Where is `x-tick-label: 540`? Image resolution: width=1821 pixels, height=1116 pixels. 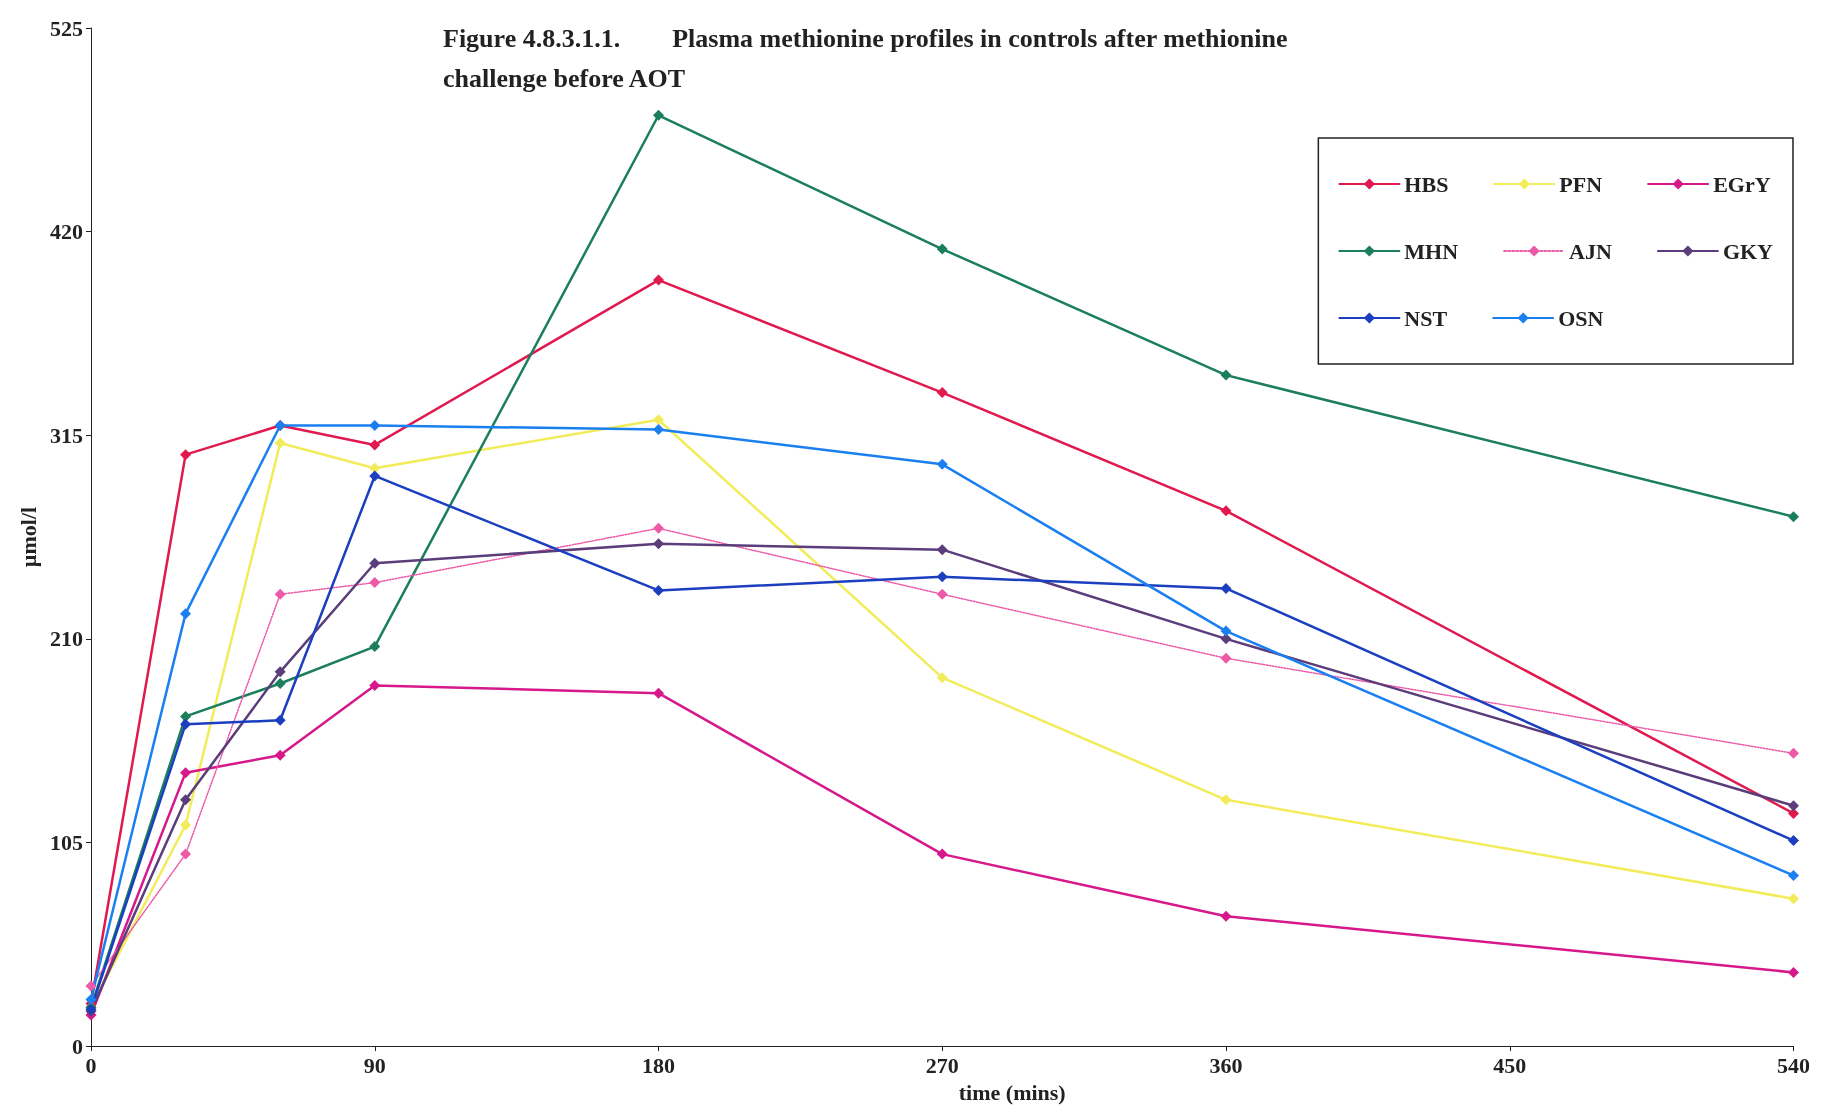 x-tick-label: 540 is located at coordinates (1793, 1065).